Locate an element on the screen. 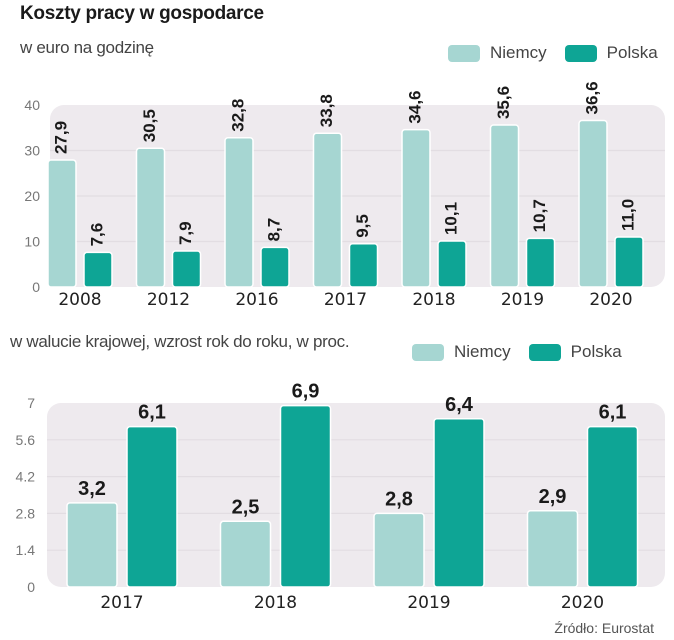 Image resolution: width=674 pixels, height=640 pixels. data-label: 33,8 is located at coordinates (326, 110).